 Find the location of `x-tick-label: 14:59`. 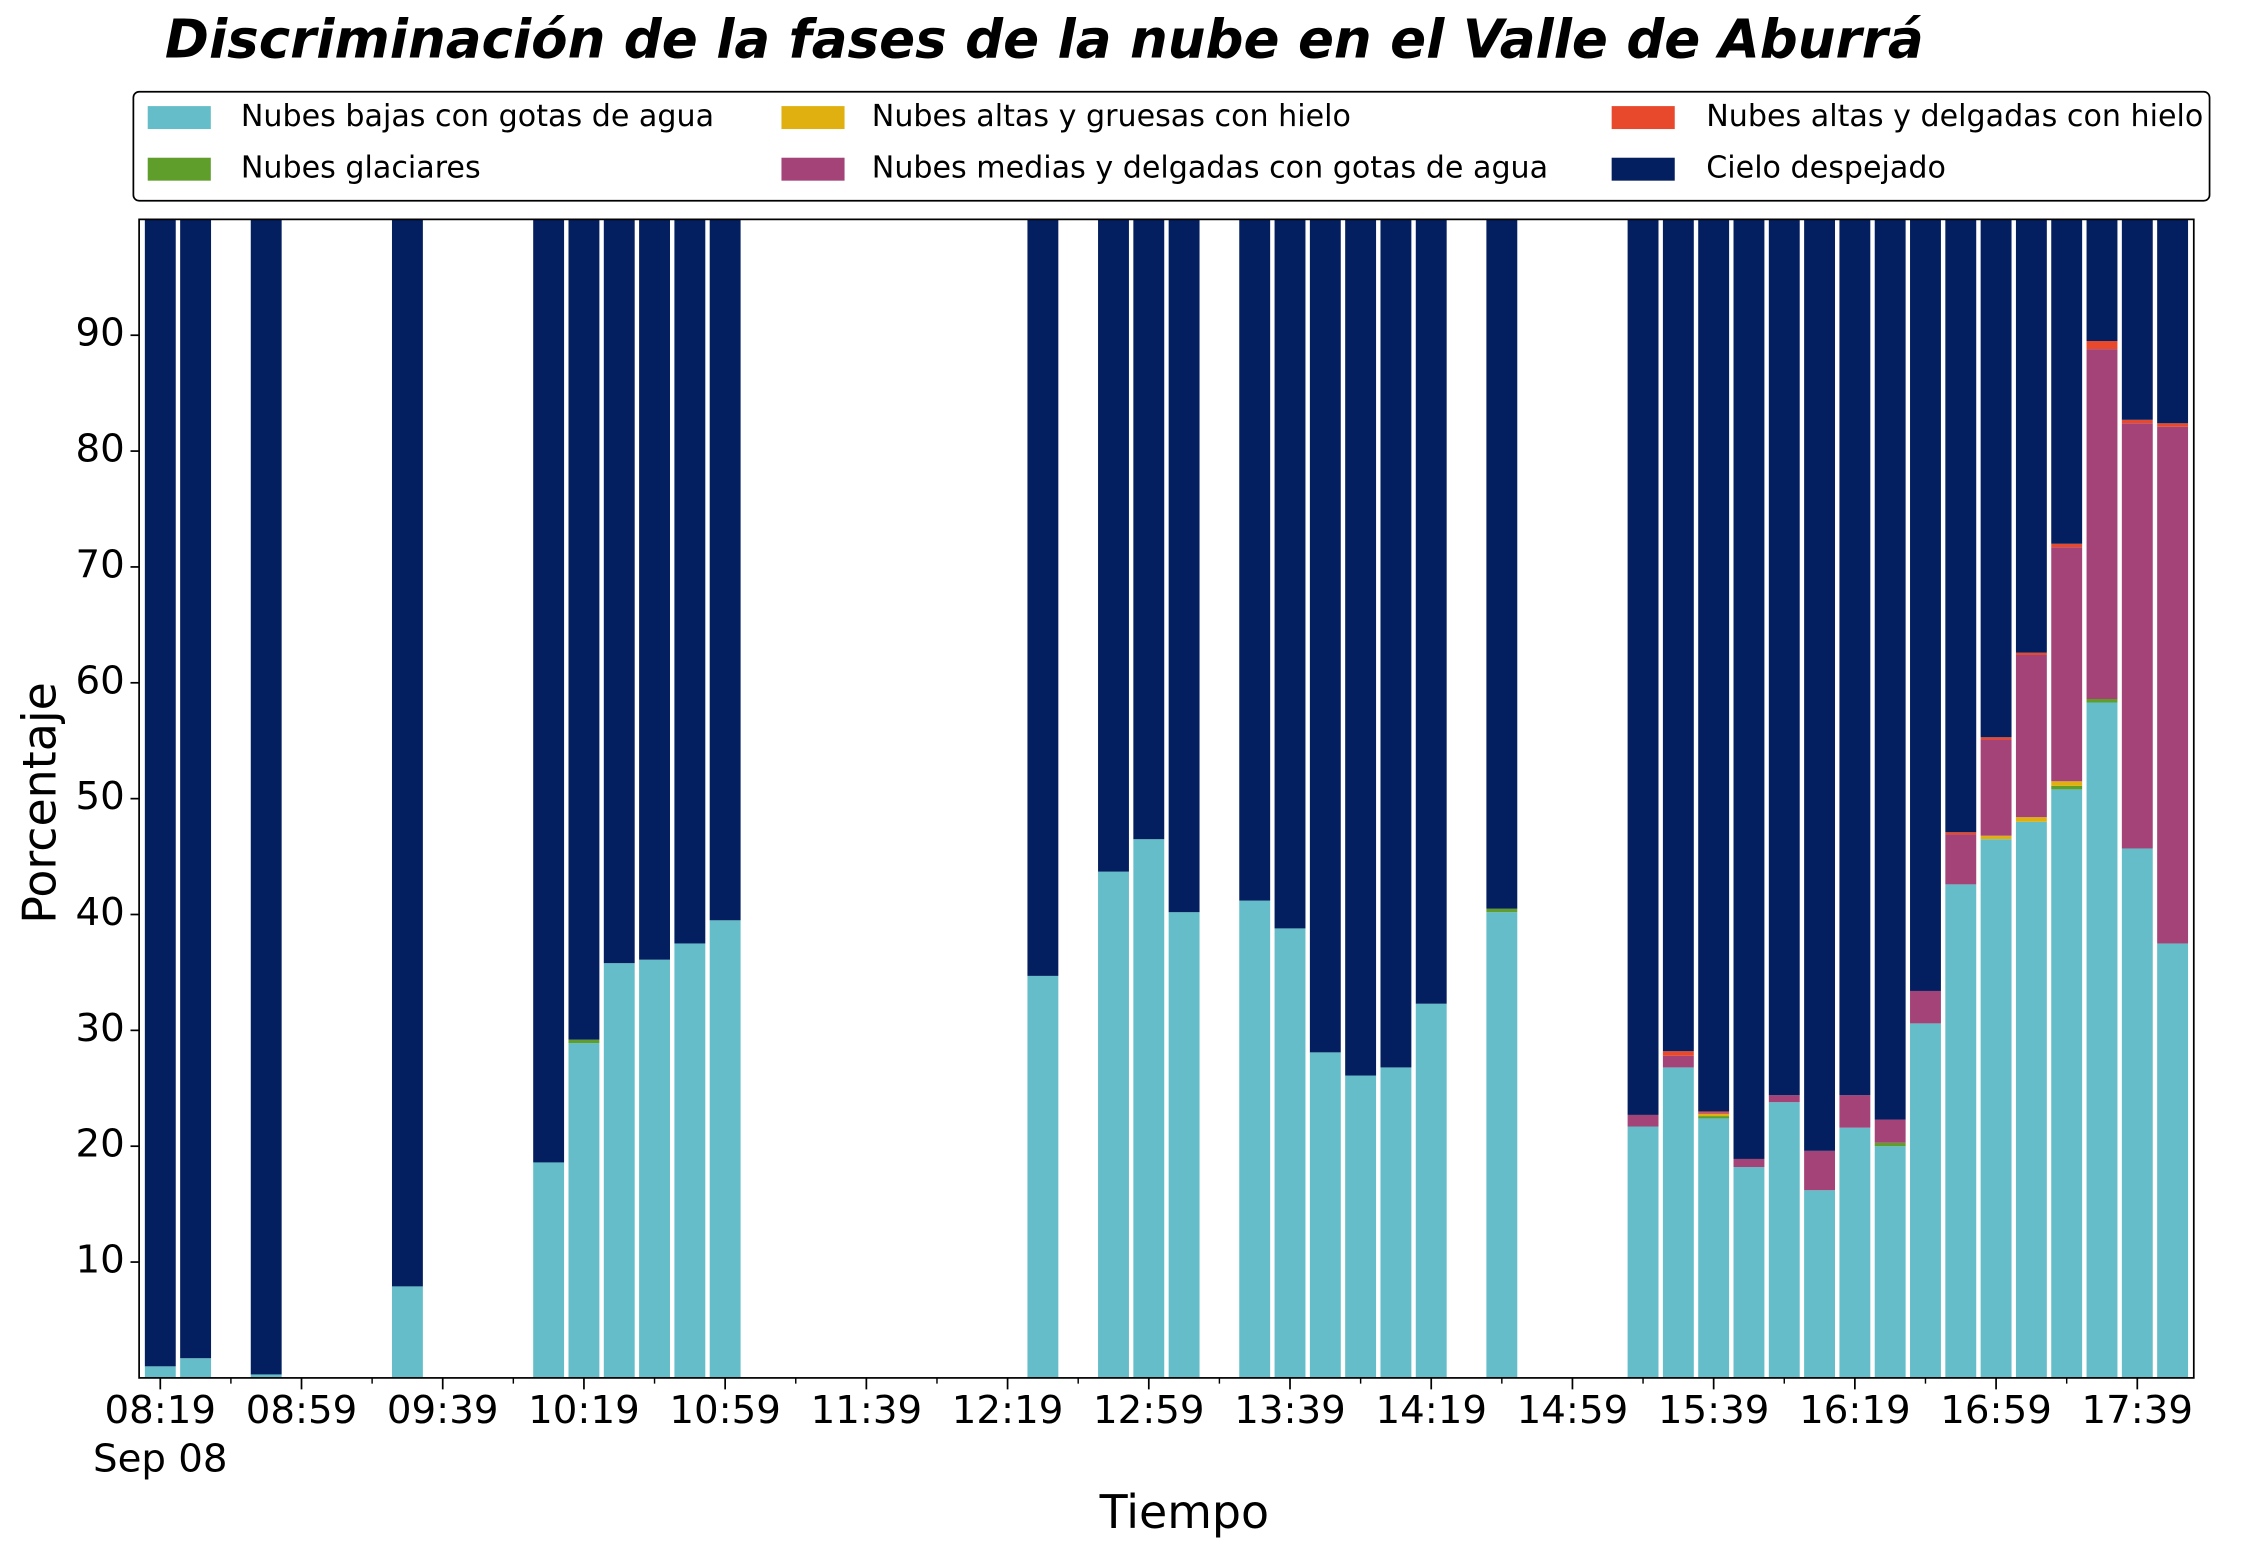

x-tick-label: 14:59 is located at coordinates (1573, 1410).